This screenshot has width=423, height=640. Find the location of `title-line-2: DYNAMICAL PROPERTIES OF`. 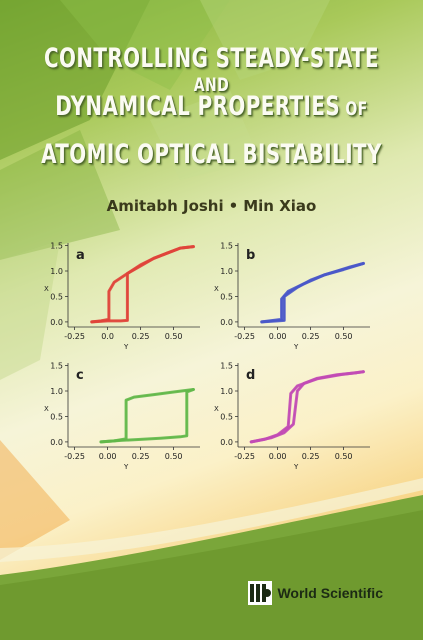

title-line-2: DYNAMICAL PROPERTIES OF is located at coordinates (211, 106).